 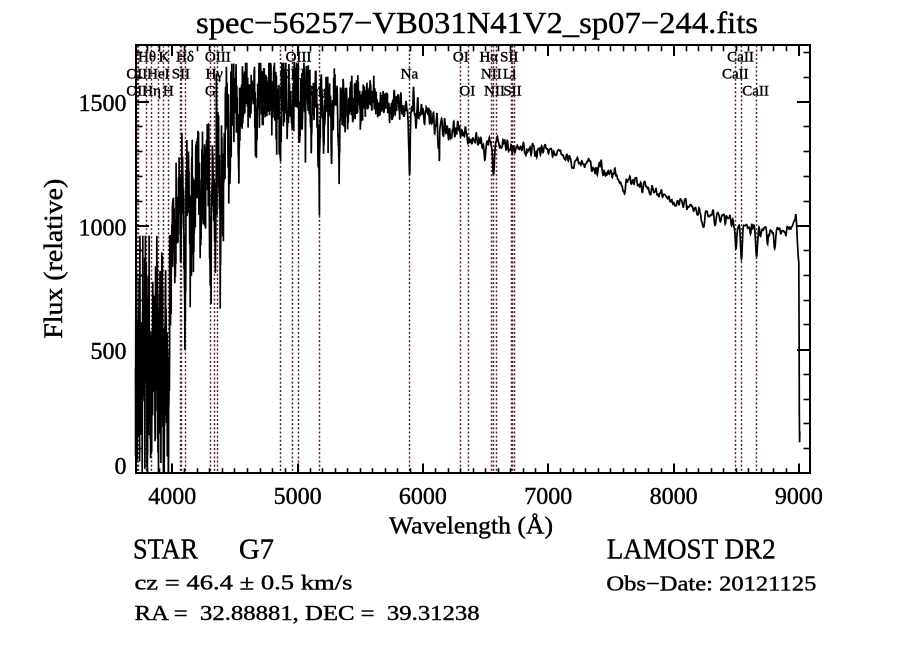 What do you see at coordinates (277, 91) in the screenshot?
I see `svg-text: Hβ` at bounding box center [277, 91].